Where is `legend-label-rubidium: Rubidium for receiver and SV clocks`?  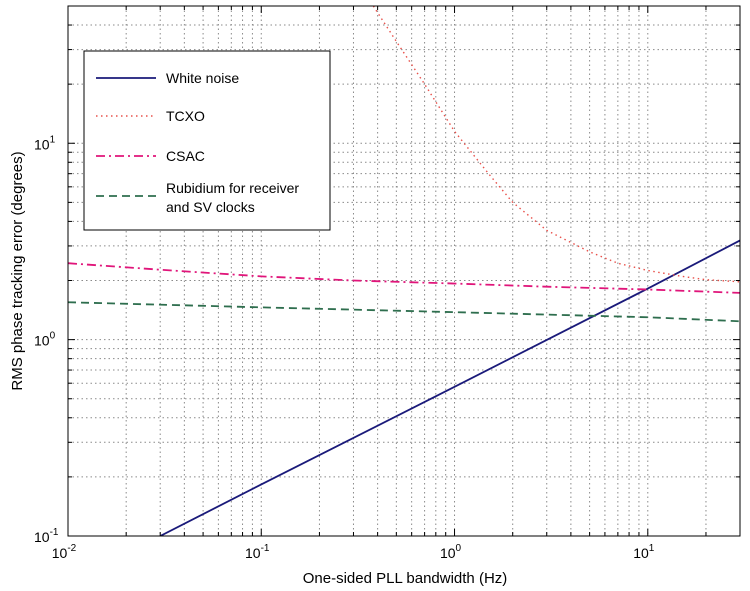
legend-label-rubidium: Rubidium for receiver and SV clocks is located at coordinates (234, 197).